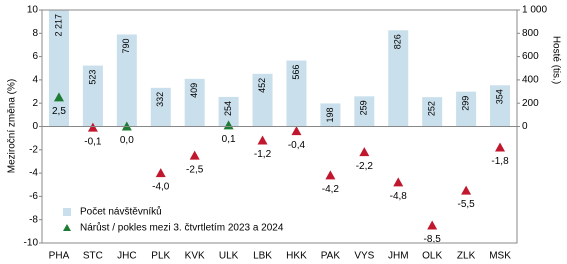  Describe the element at coordinates (499, 96) in the screenshot. I see `bar-value-label: 354` at that location.